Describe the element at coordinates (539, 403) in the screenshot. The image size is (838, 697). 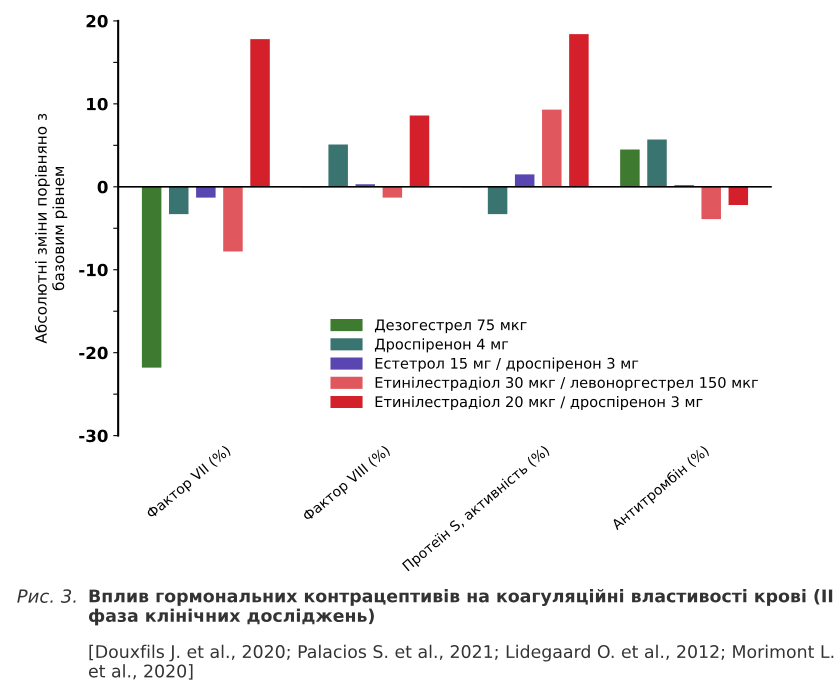
I see `legend-label: Етинілестрадіол 20 мкг / дроспіренон 3 мг` at that location.